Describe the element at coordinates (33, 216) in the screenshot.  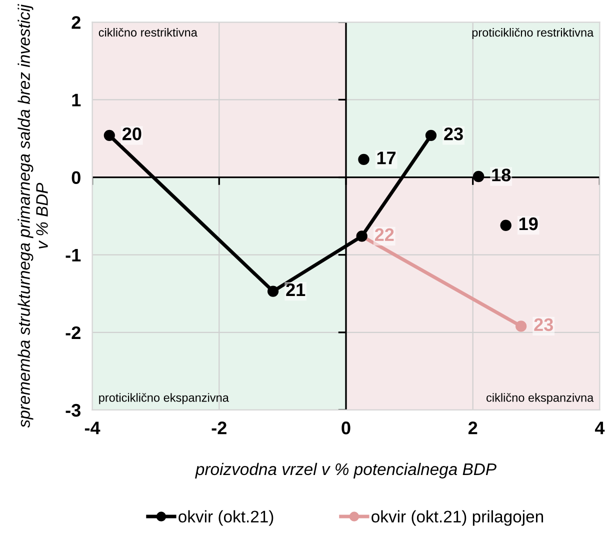
I see `y-axis-title: sprememba strukturnega primarnega salda brez investicij v % BDP` at that location.